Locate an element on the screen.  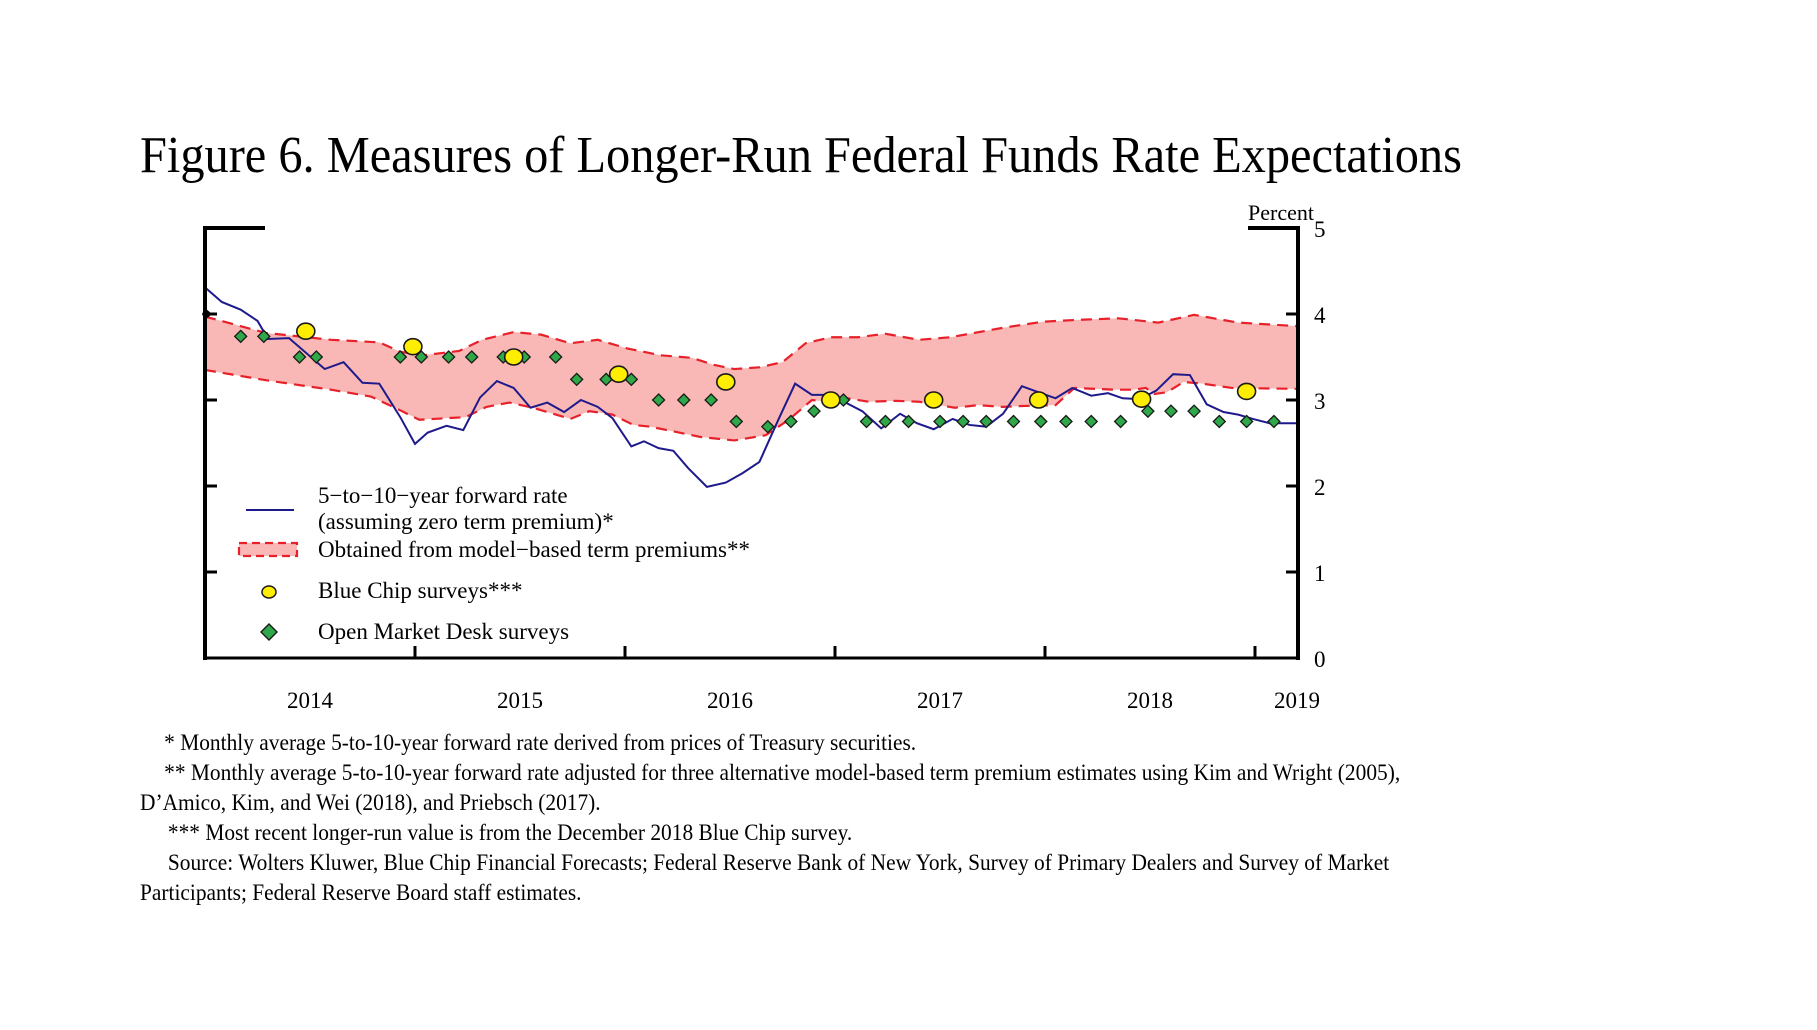
legend-band-swatch is located at coordinates (268, 549).